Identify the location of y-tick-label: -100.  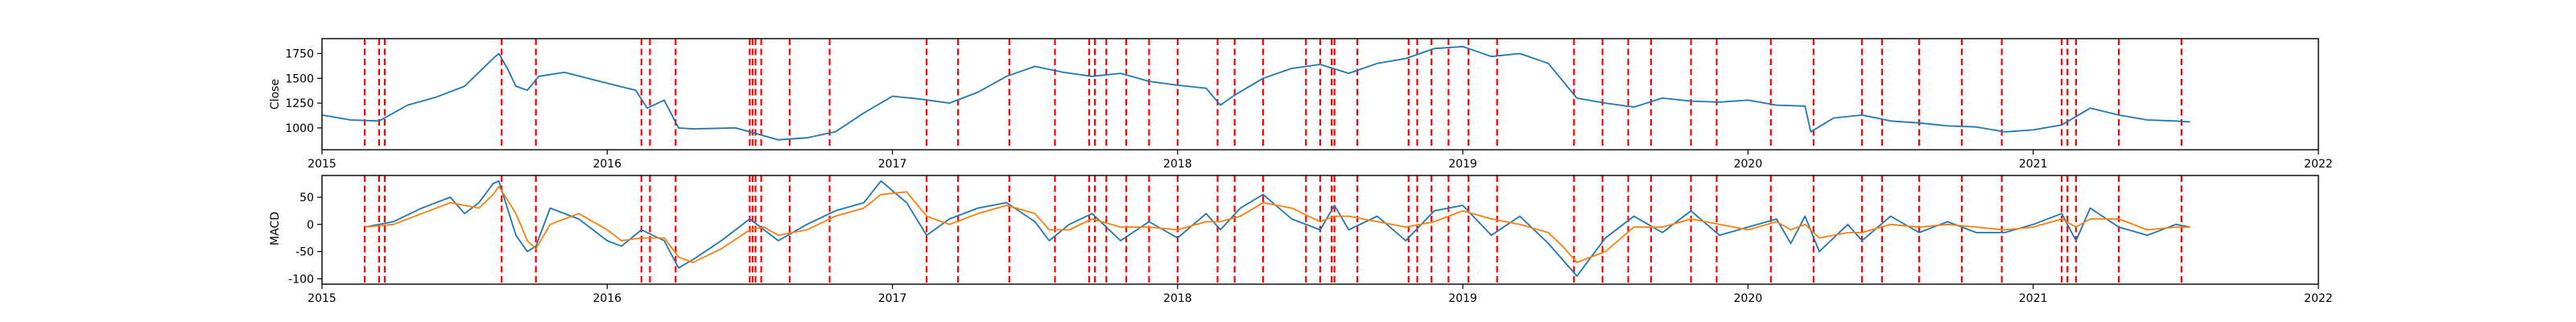
(301, 279).